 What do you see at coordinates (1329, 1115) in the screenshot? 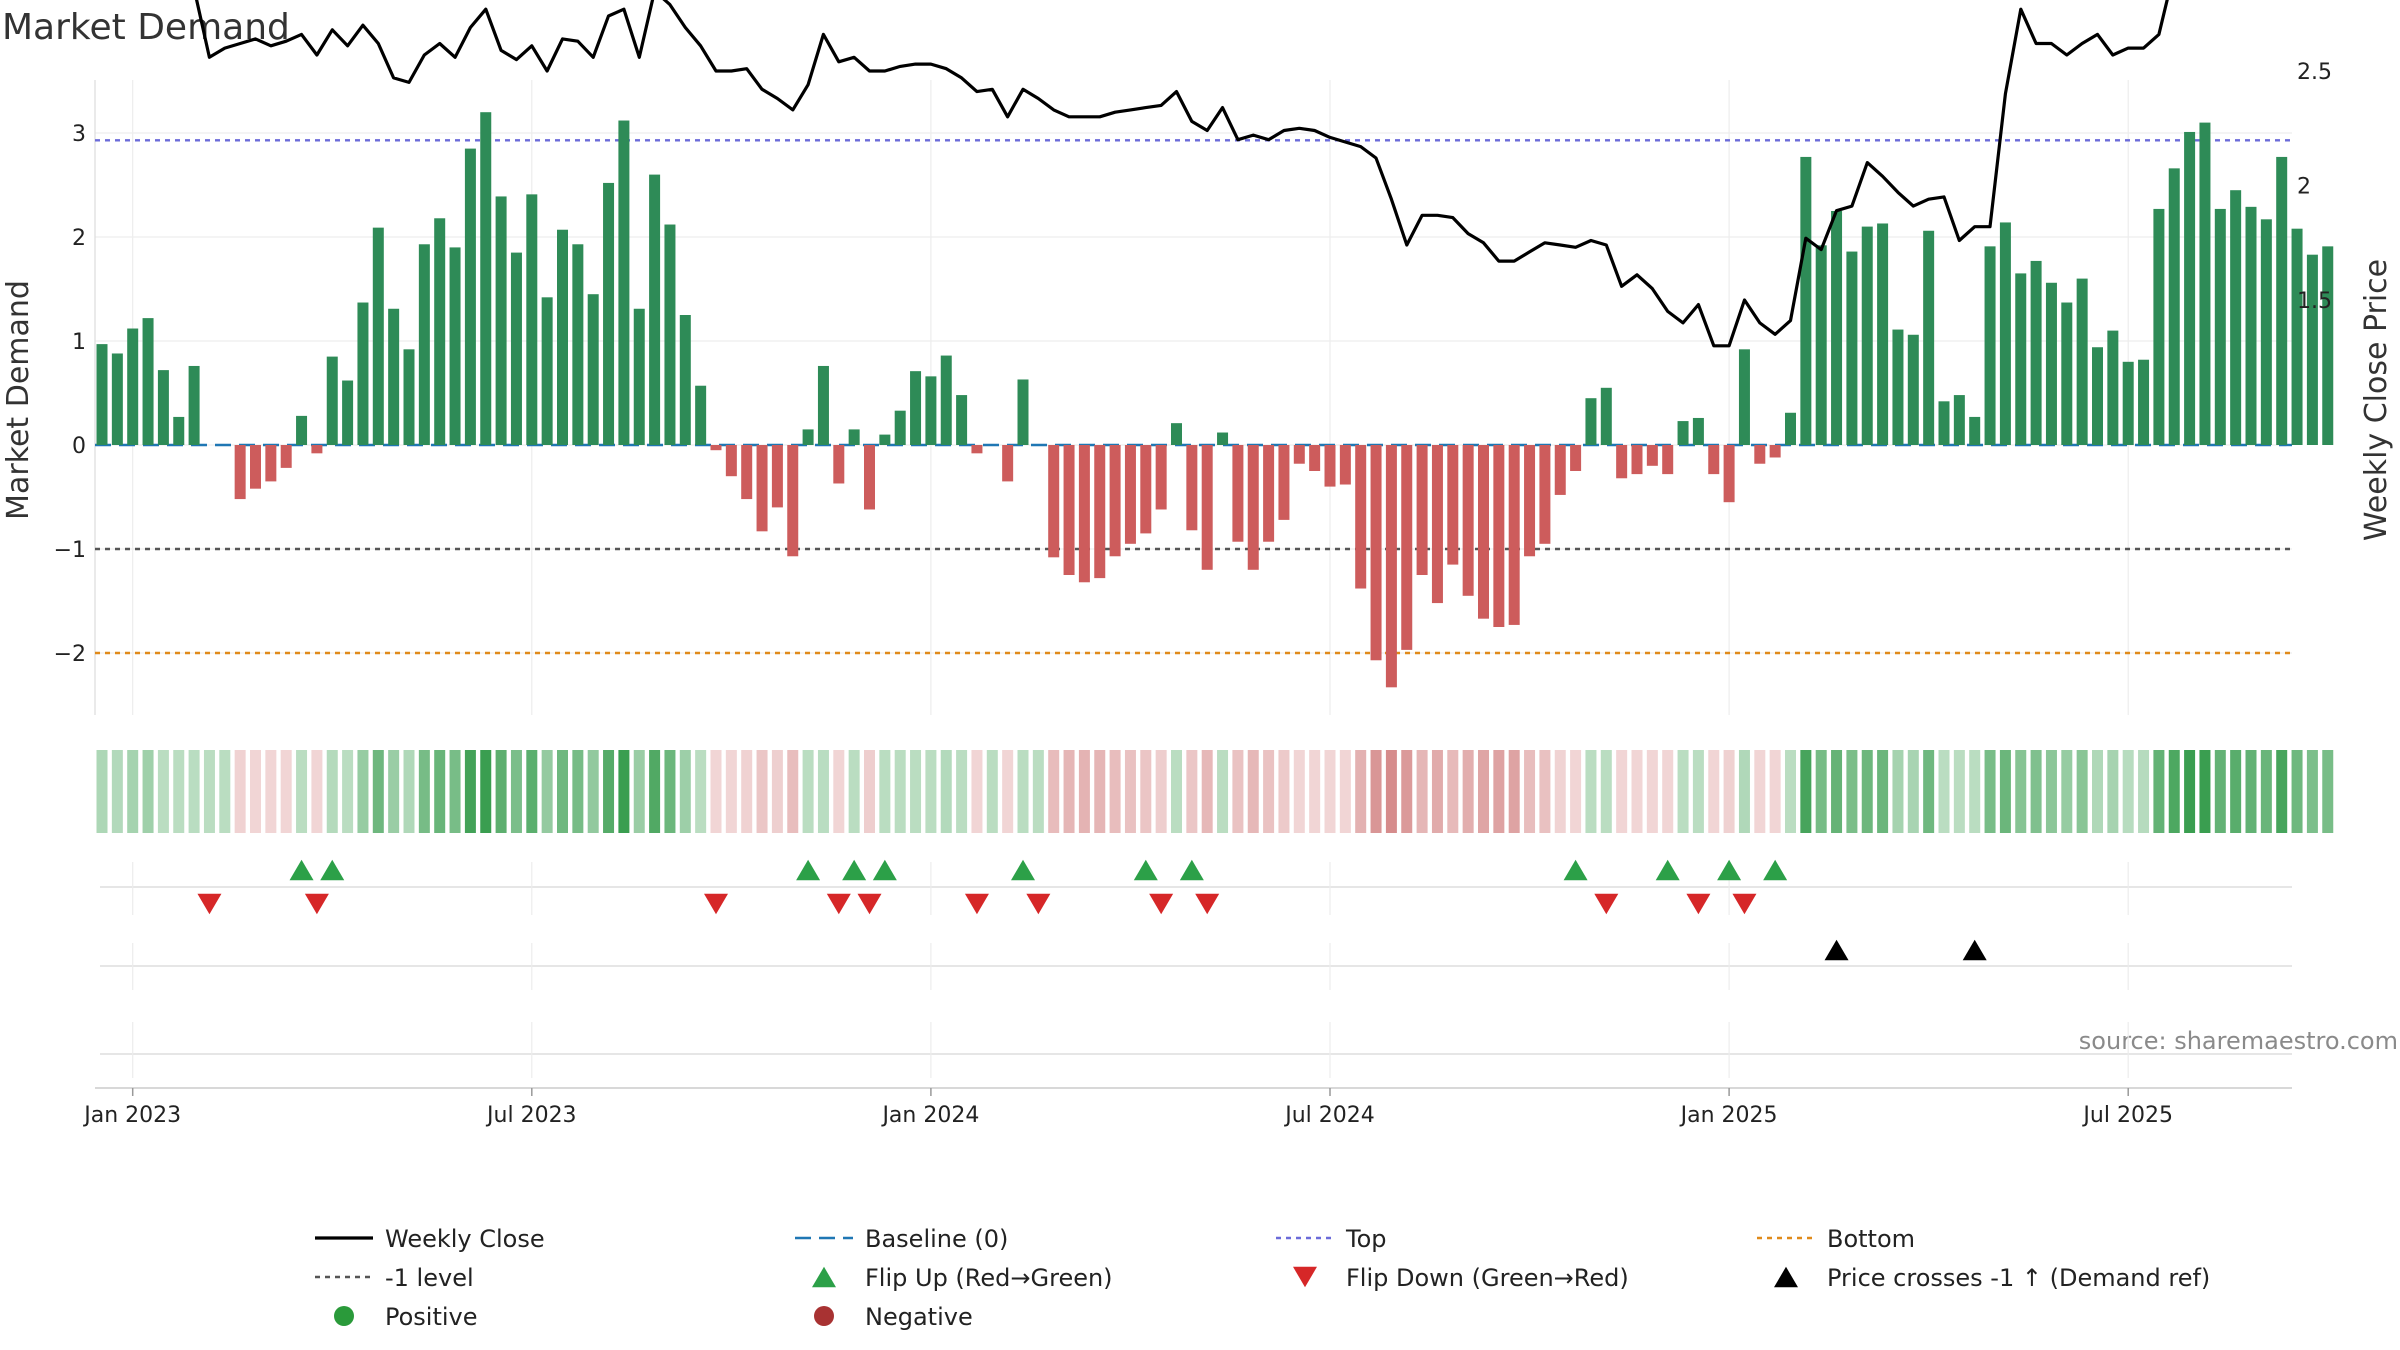
I see `x-tick-label: Jul 2024` at bounding box center [1329, 1115].